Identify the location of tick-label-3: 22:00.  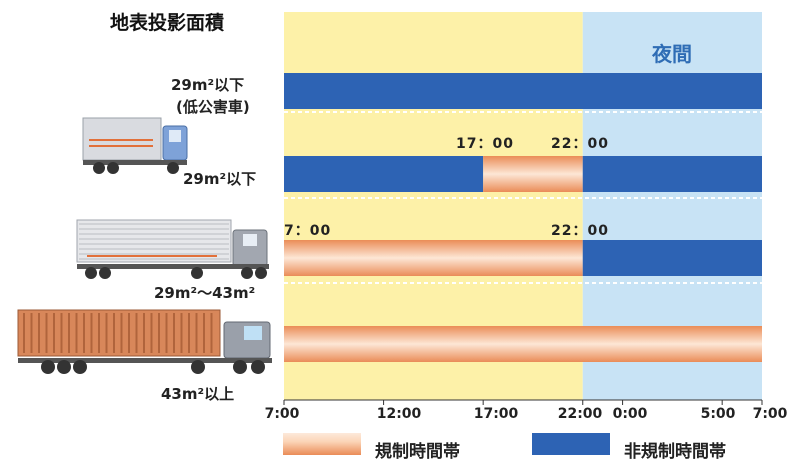
(580, 414).